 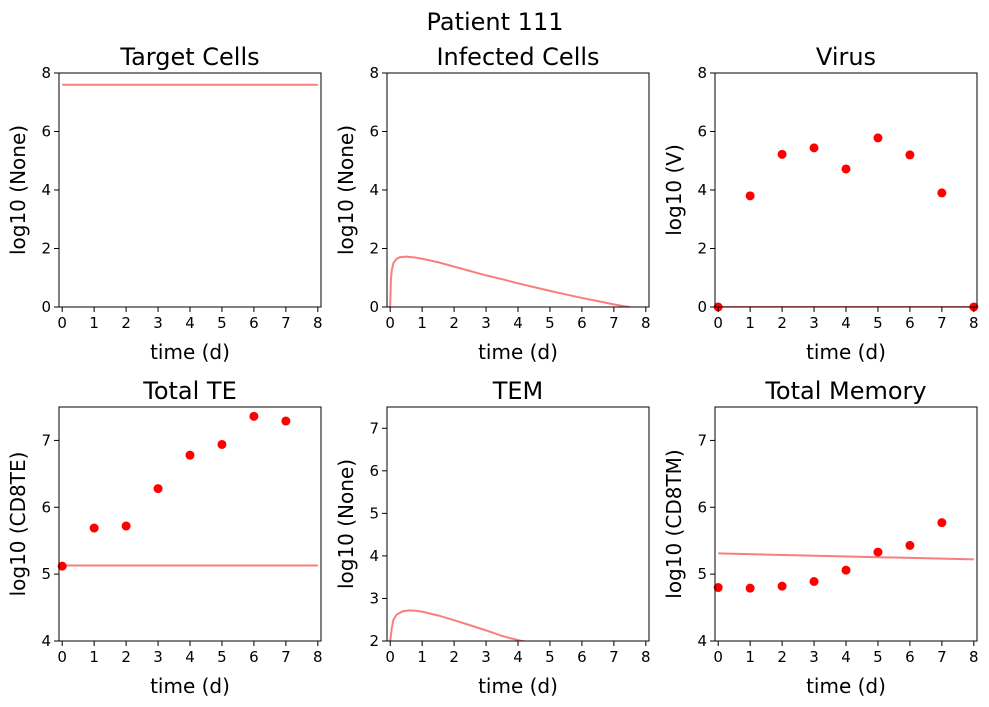 I want to click on subplot-title: Total TE, so click(x=189, y=391).